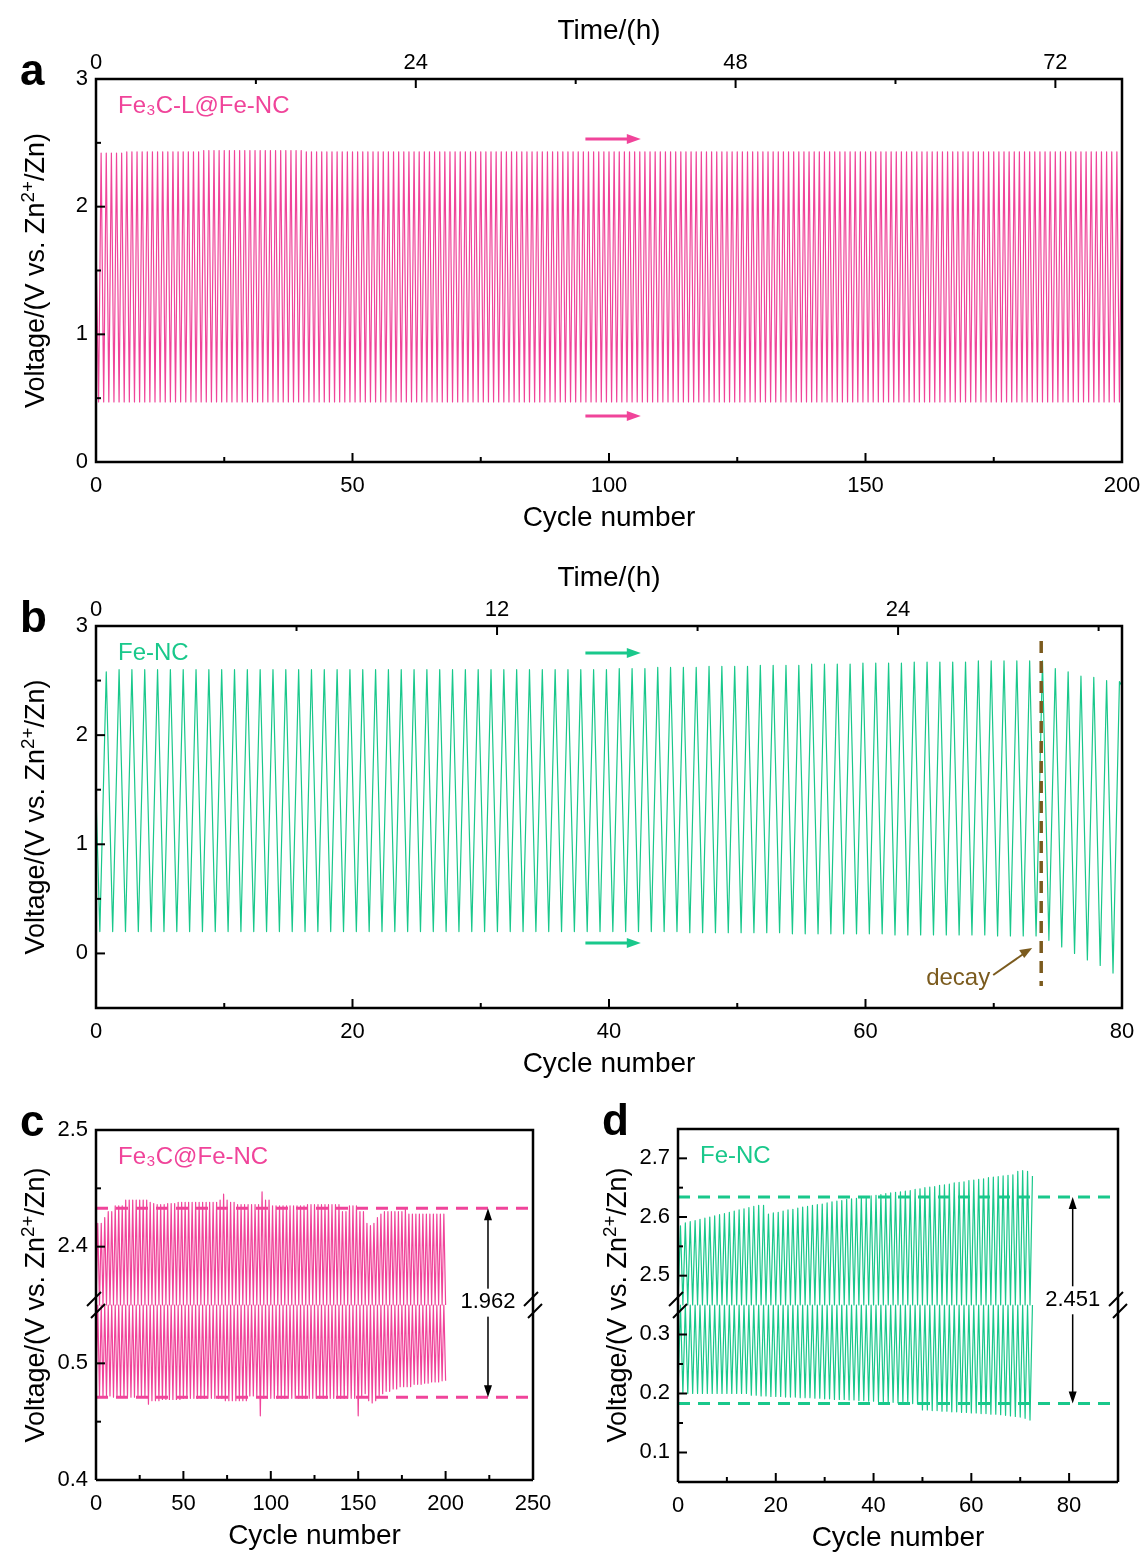  I want to click on y-tick-label: 2.7, so click(654, 1157).